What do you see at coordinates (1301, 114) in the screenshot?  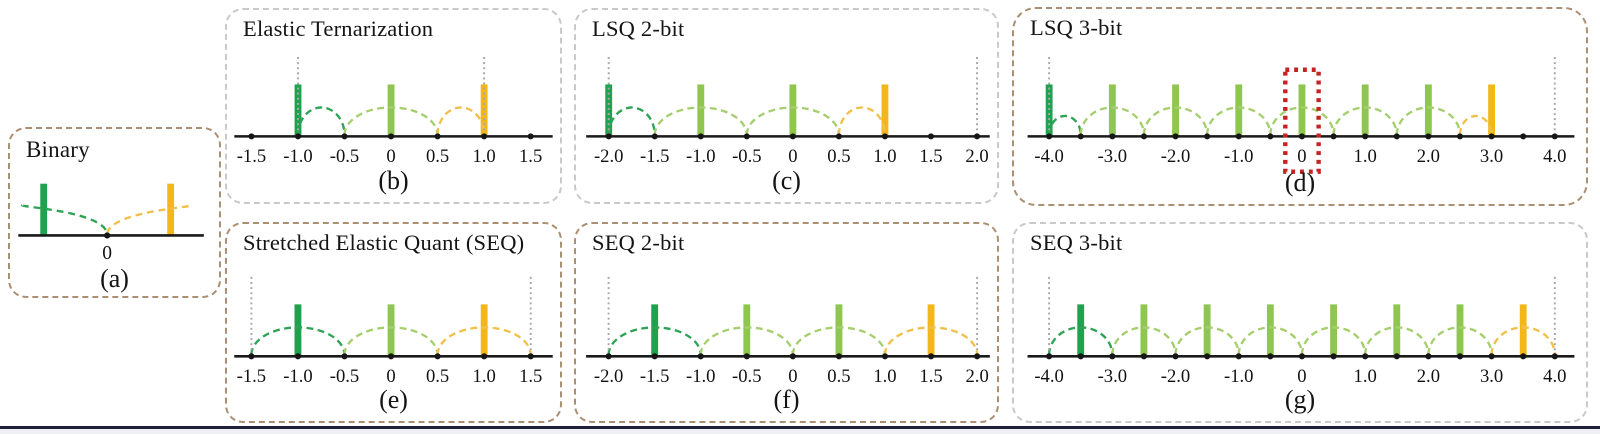 I see `lsq-3bit-number-line: -4.0 -3.0 -2.0 -1.0 0 1.0 2.0 3.0 4.0` at bounding box center [1301, 114].